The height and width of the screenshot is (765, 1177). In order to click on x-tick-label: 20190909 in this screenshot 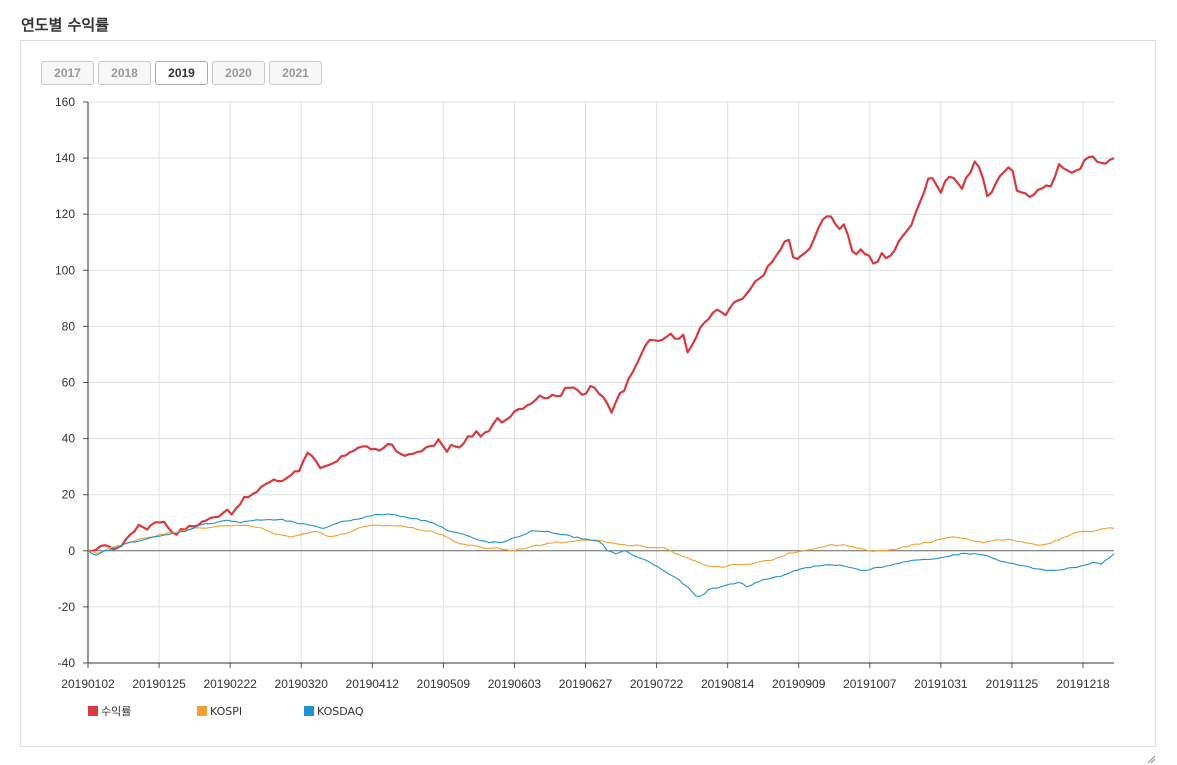, I will do `click(799, 684)`.